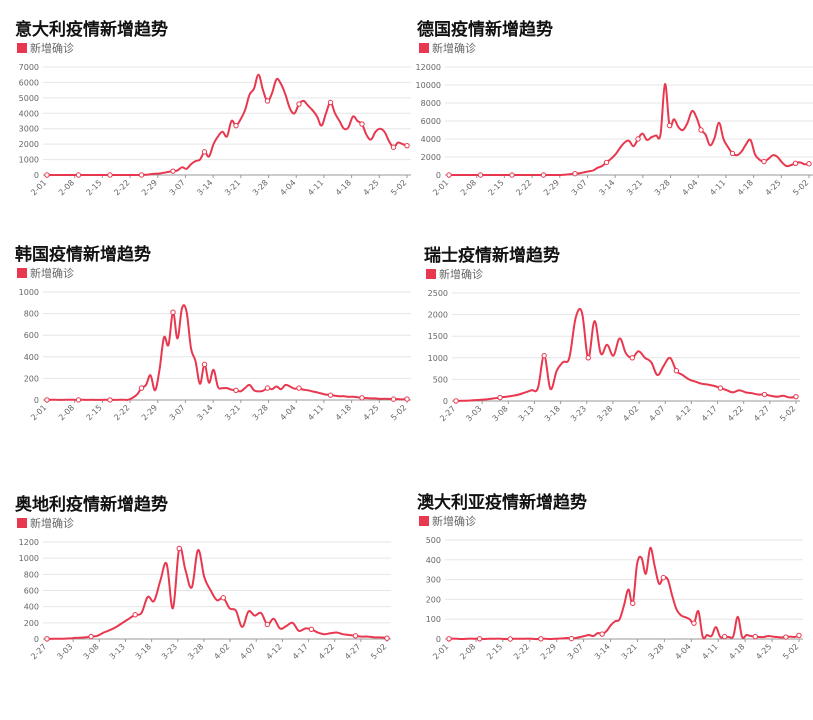 The width and height of the screenshot is (813, 720). Describe the element at coordinates (29, 98) in the screenshot. I see `y-tick-label: 5000` at that location.